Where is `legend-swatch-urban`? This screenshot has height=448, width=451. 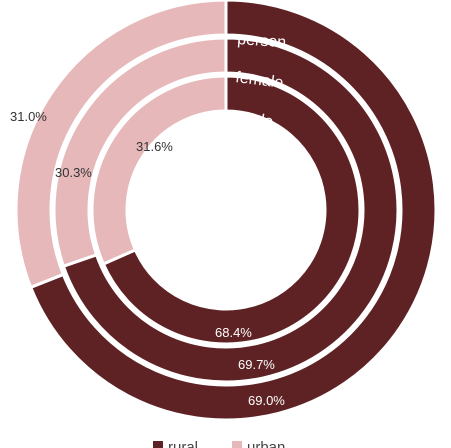
legend-swatch-urban is located at coordinates (237, 444).